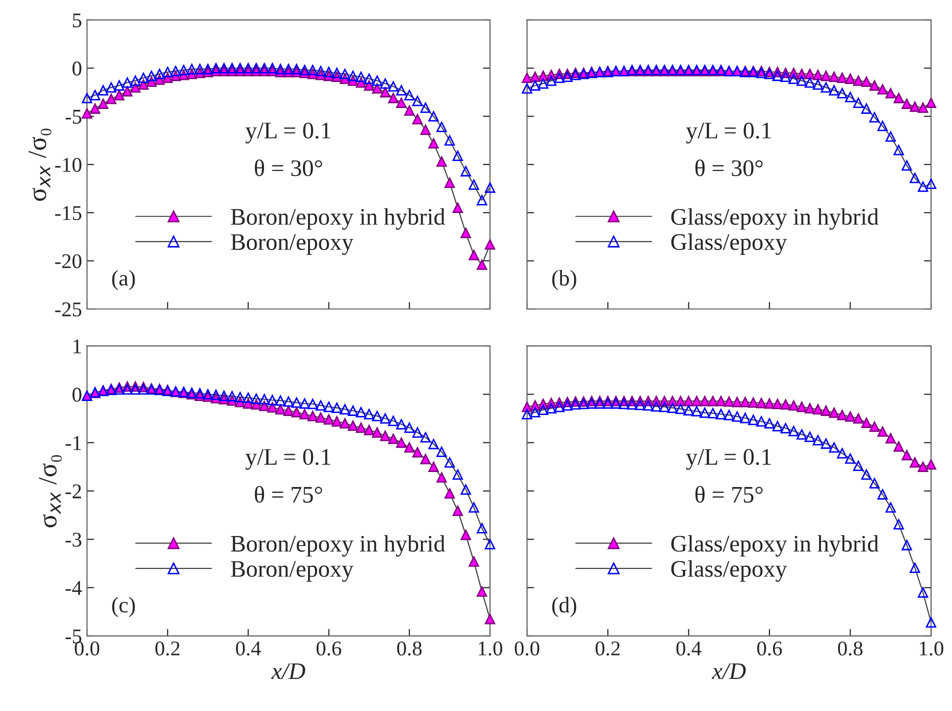  Describe the element at coordinates (68, 213) in the screenshot. I see `y-tick-label: -15` at that location.